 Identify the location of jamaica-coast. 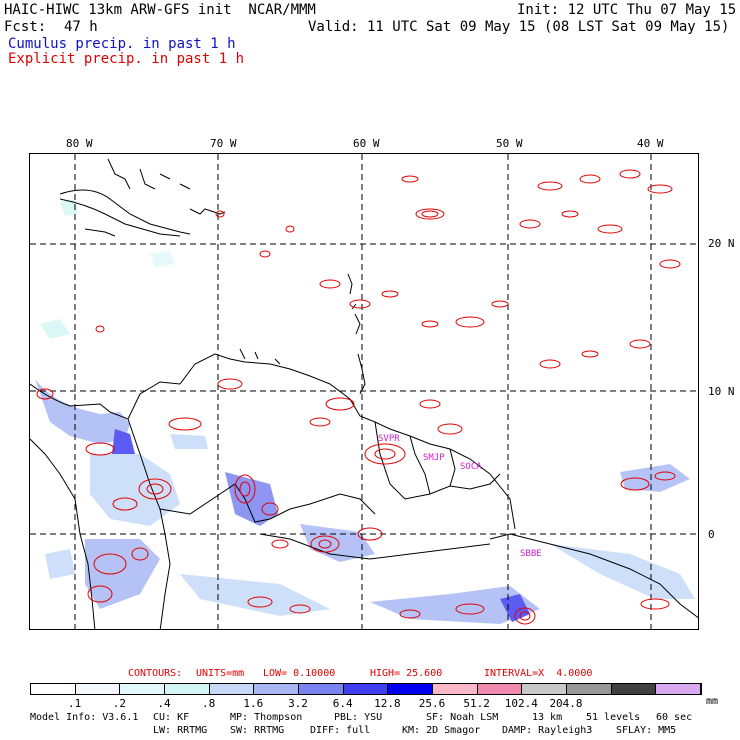
(100, 232).